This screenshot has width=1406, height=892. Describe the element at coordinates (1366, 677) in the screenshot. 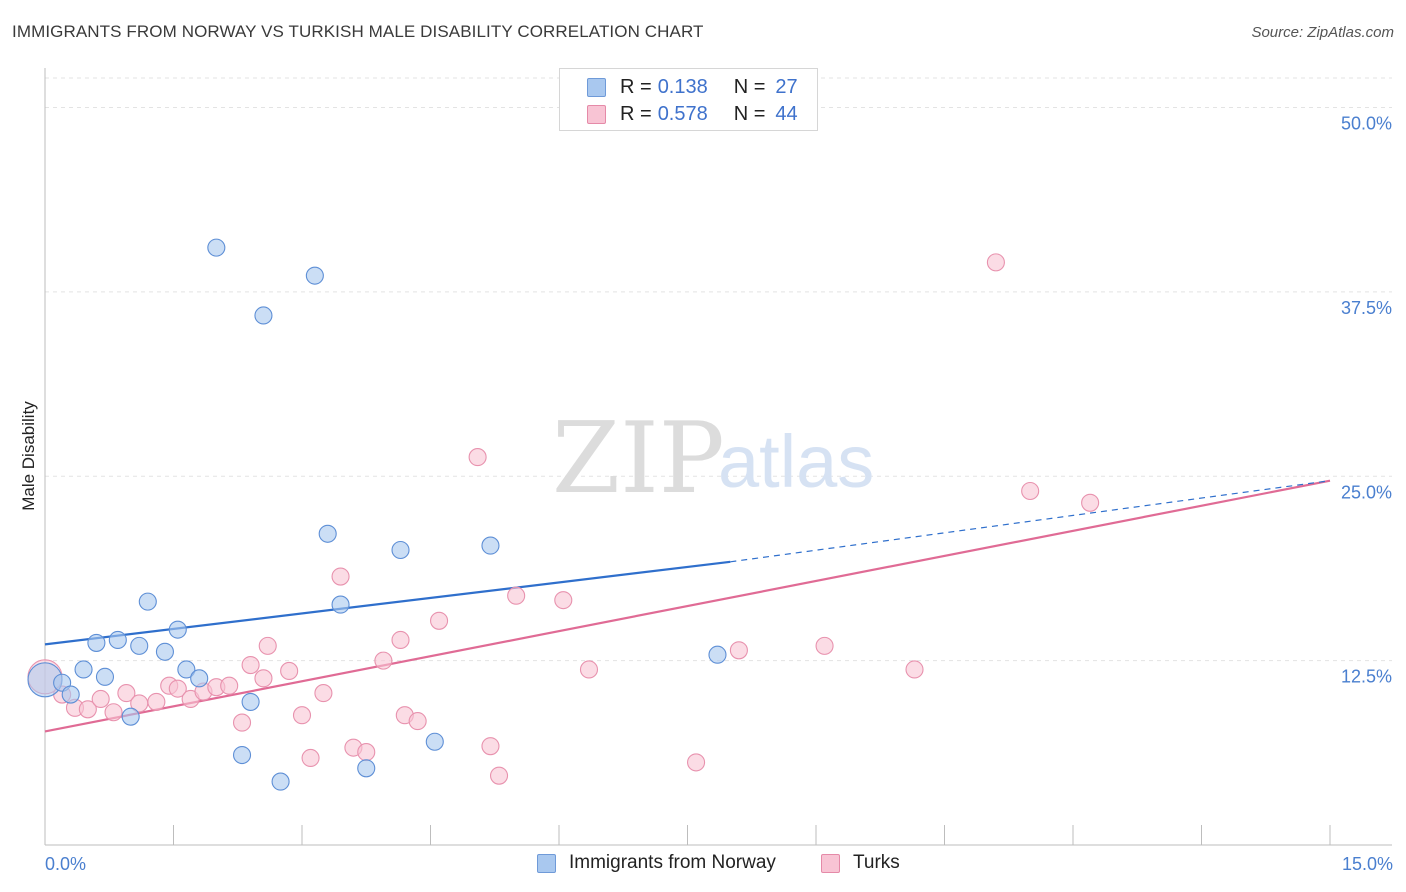

I see `y-tick-label: 12.5%` at that location.